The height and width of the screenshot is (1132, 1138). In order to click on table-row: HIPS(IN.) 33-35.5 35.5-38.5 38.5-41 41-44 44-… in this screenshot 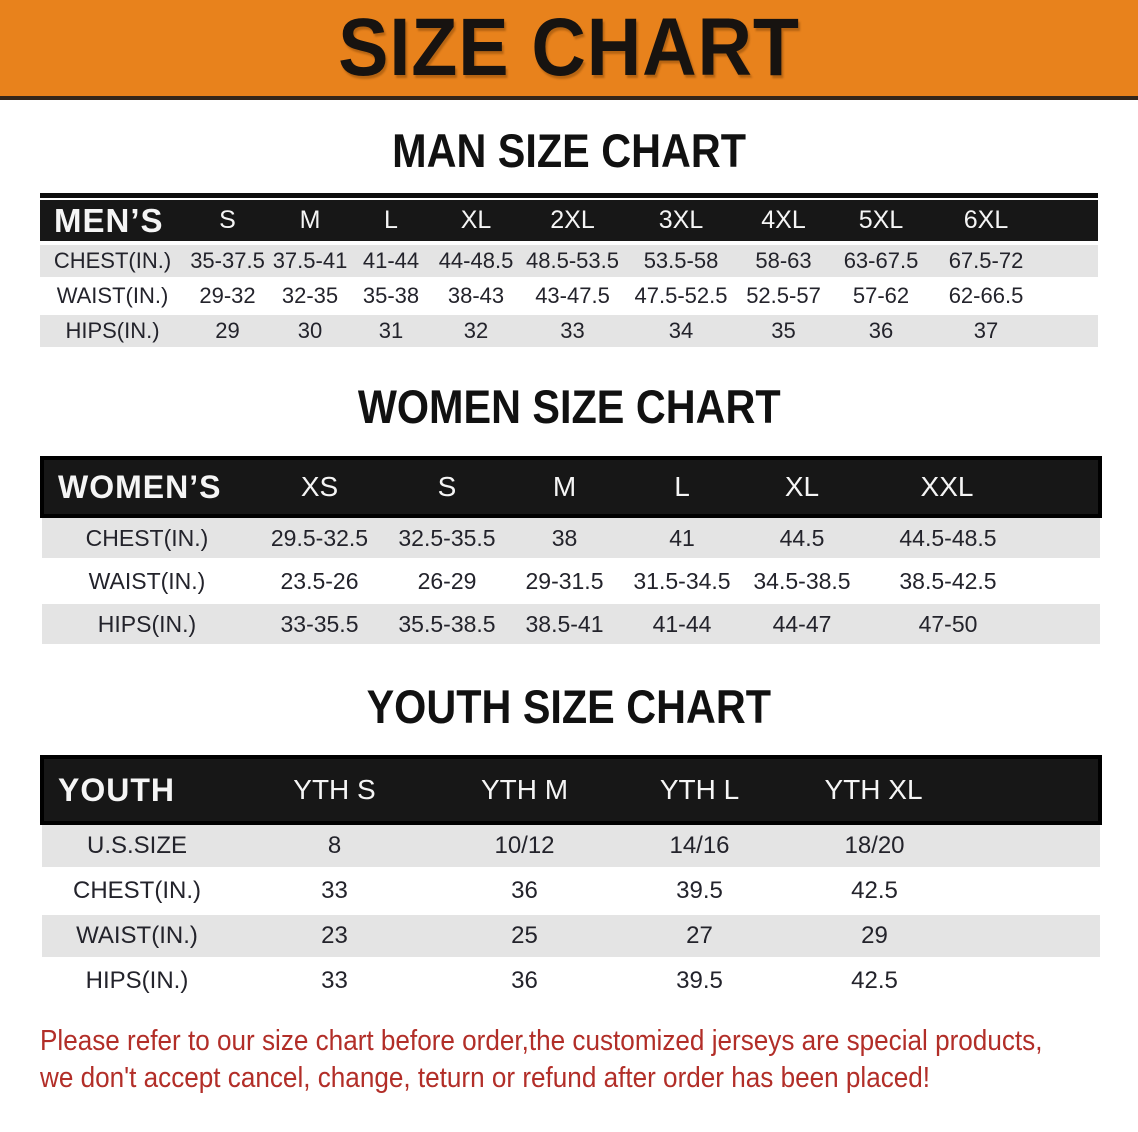, I will do `click(571, 624)`.